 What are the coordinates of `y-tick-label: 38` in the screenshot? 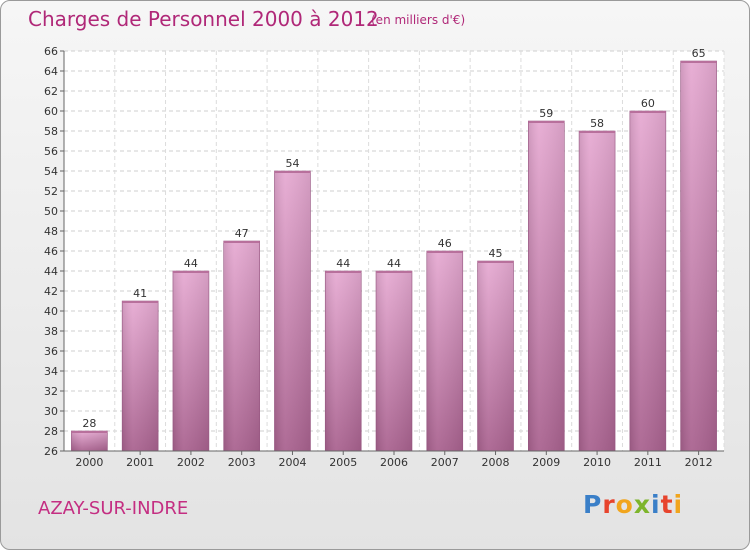 It's located at (51, 331).